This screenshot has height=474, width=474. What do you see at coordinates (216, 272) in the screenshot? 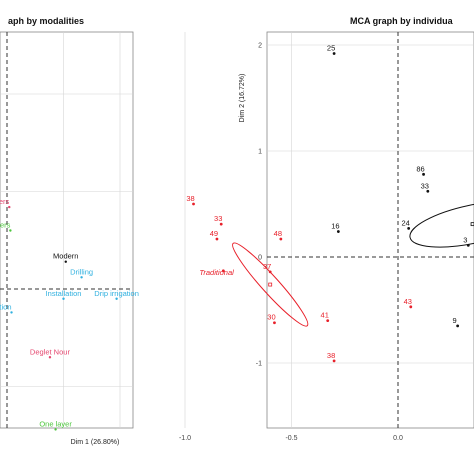
I see `individual-label: Traditional` at bounding box center [216, 272].